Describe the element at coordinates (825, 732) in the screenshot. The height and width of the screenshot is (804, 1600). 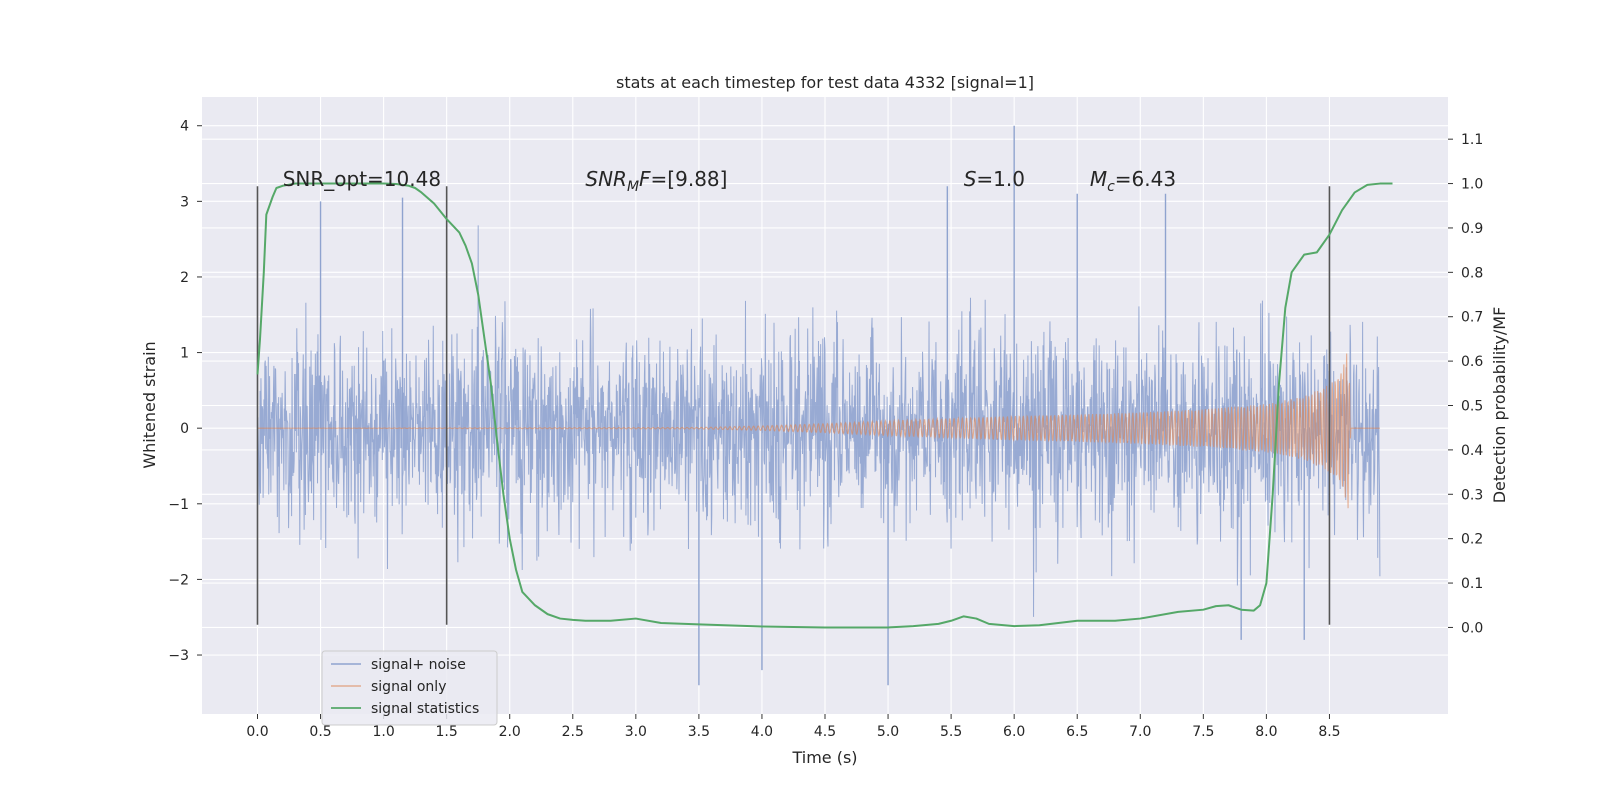
I see `x-tick-label-9: 4.5` at that location.